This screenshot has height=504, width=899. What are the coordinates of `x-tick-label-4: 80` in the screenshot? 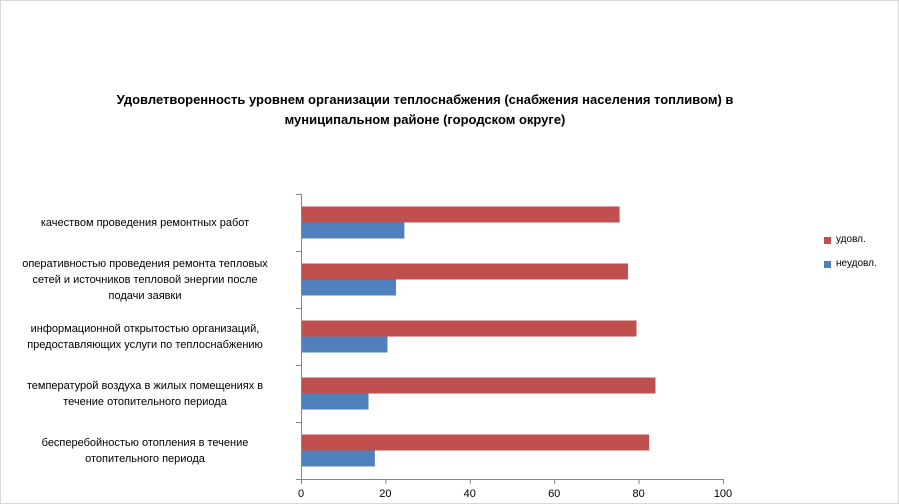 It's located at (638, 494).